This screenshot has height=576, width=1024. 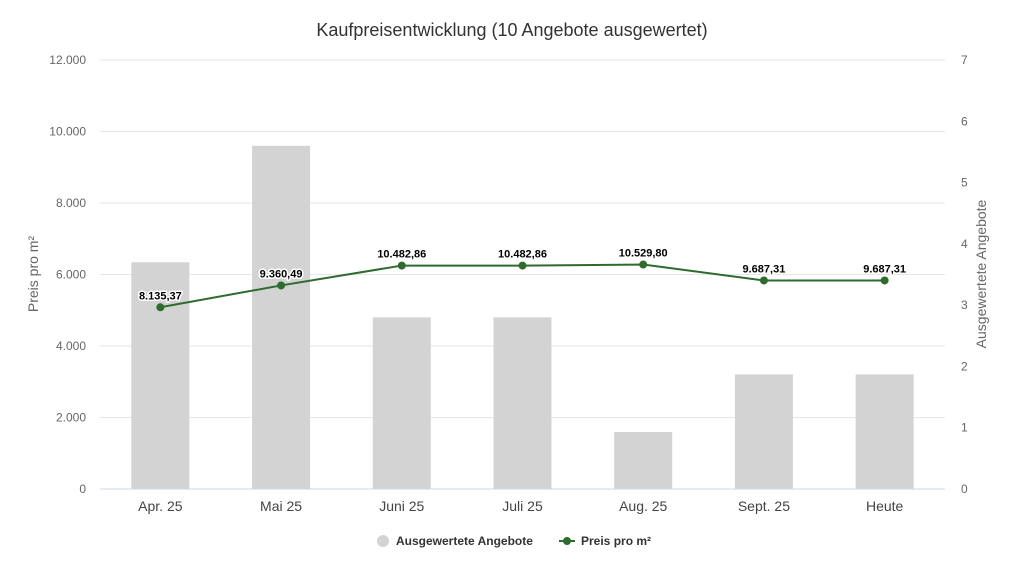 I want to click on left-tick-label: 8.000, so click(x=71, y=203).